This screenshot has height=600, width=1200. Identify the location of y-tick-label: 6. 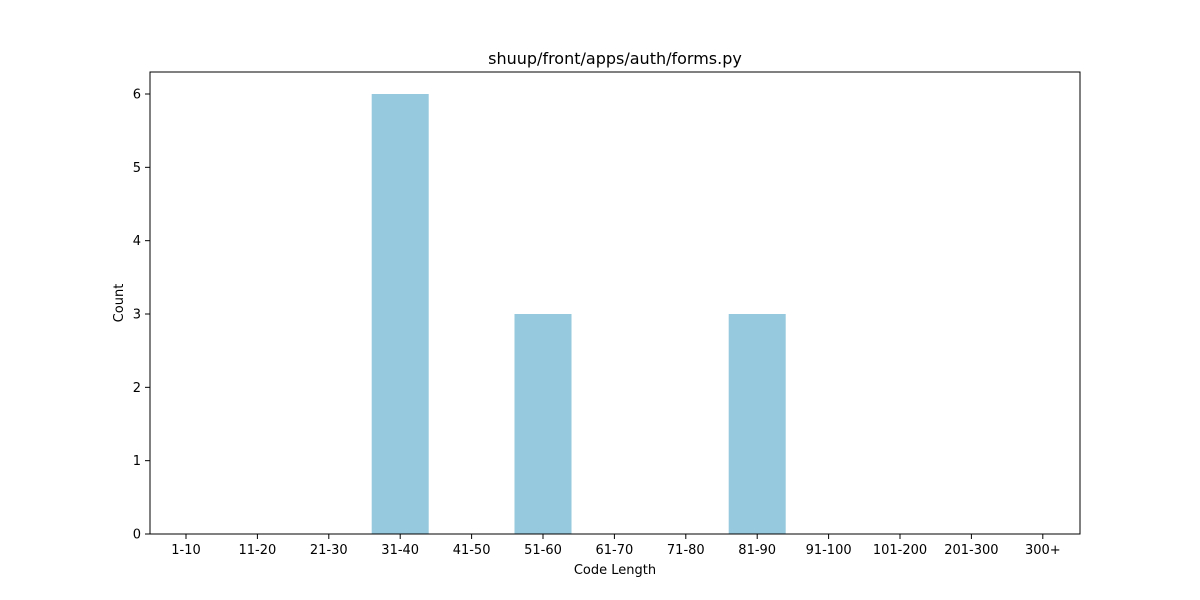
(137, 95).